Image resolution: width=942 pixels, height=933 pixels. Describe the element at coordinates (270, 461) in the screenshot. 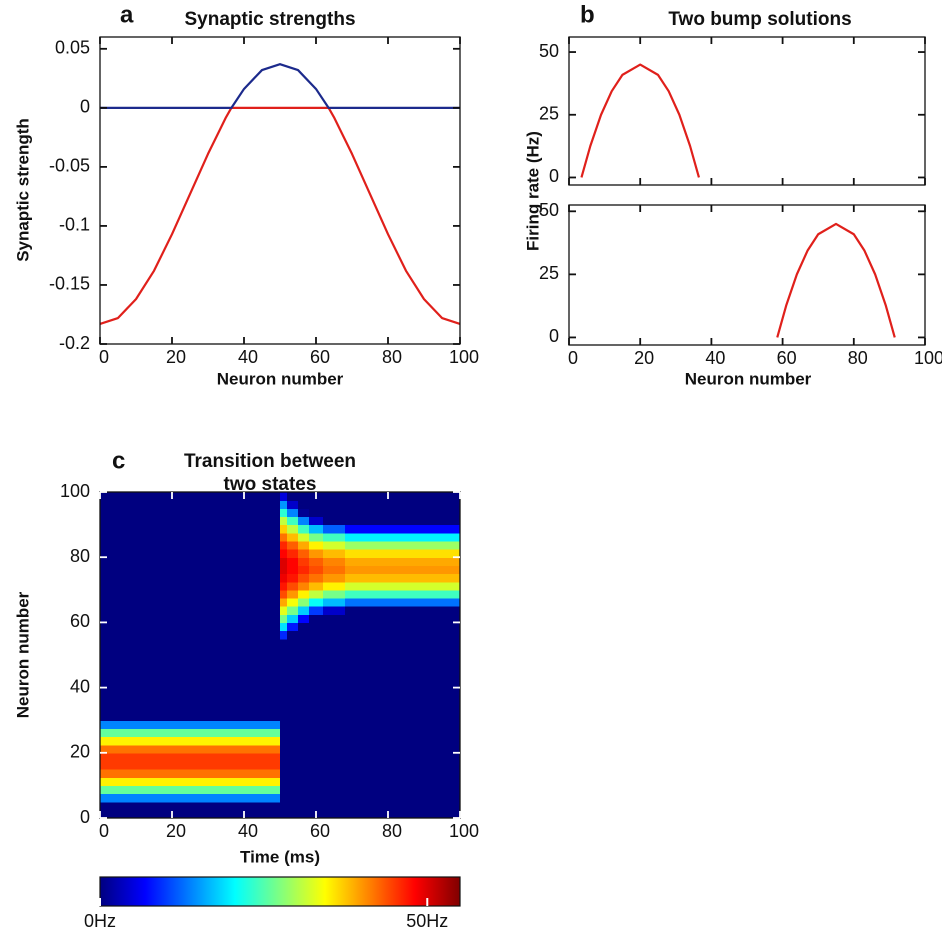

I see `chart-title: Transition between` at that location.